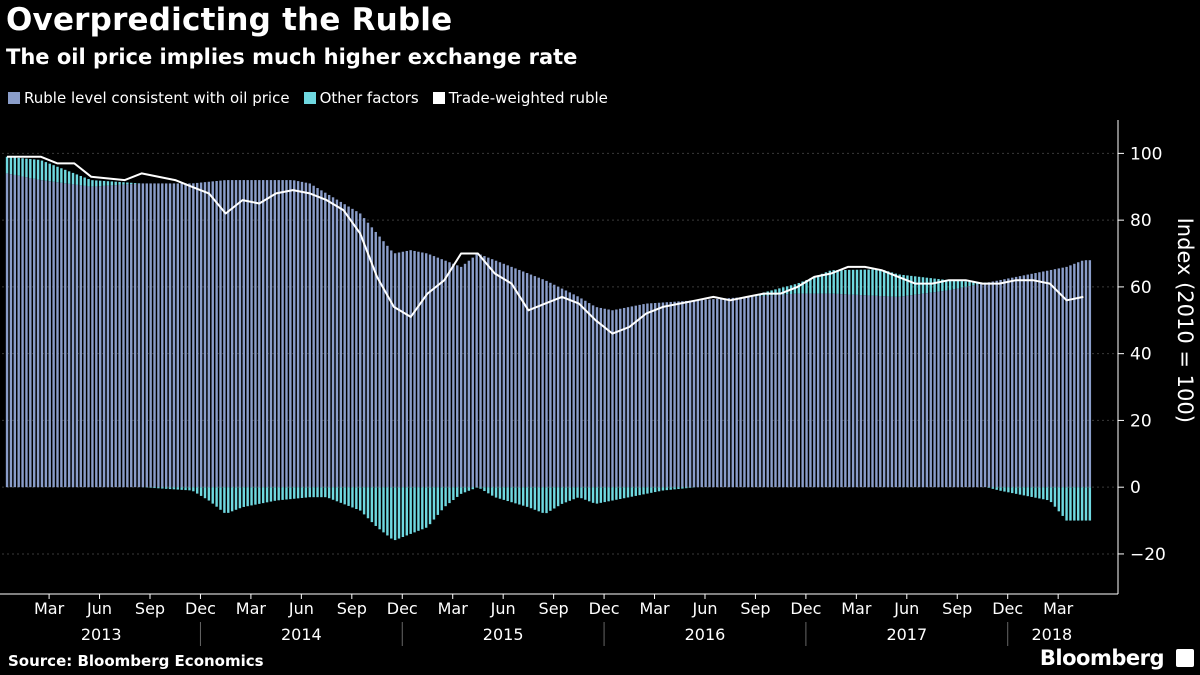  I want to click on legend-label-oil: Ruble level consistent with oil price, so click(157, 98).